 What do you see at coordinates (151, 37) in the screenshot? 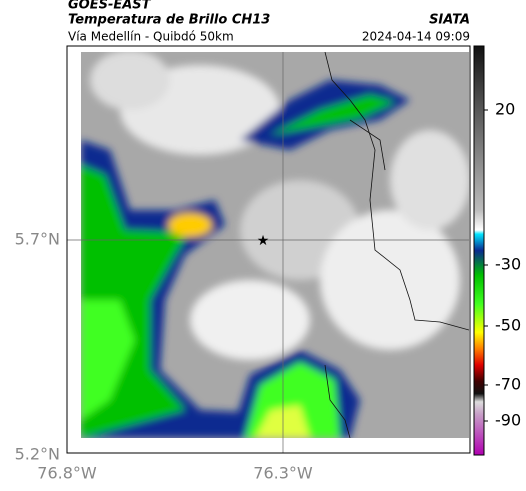
I see `route: Vía Medellín - Quibdó 50km` at bounding box center [151, 37].